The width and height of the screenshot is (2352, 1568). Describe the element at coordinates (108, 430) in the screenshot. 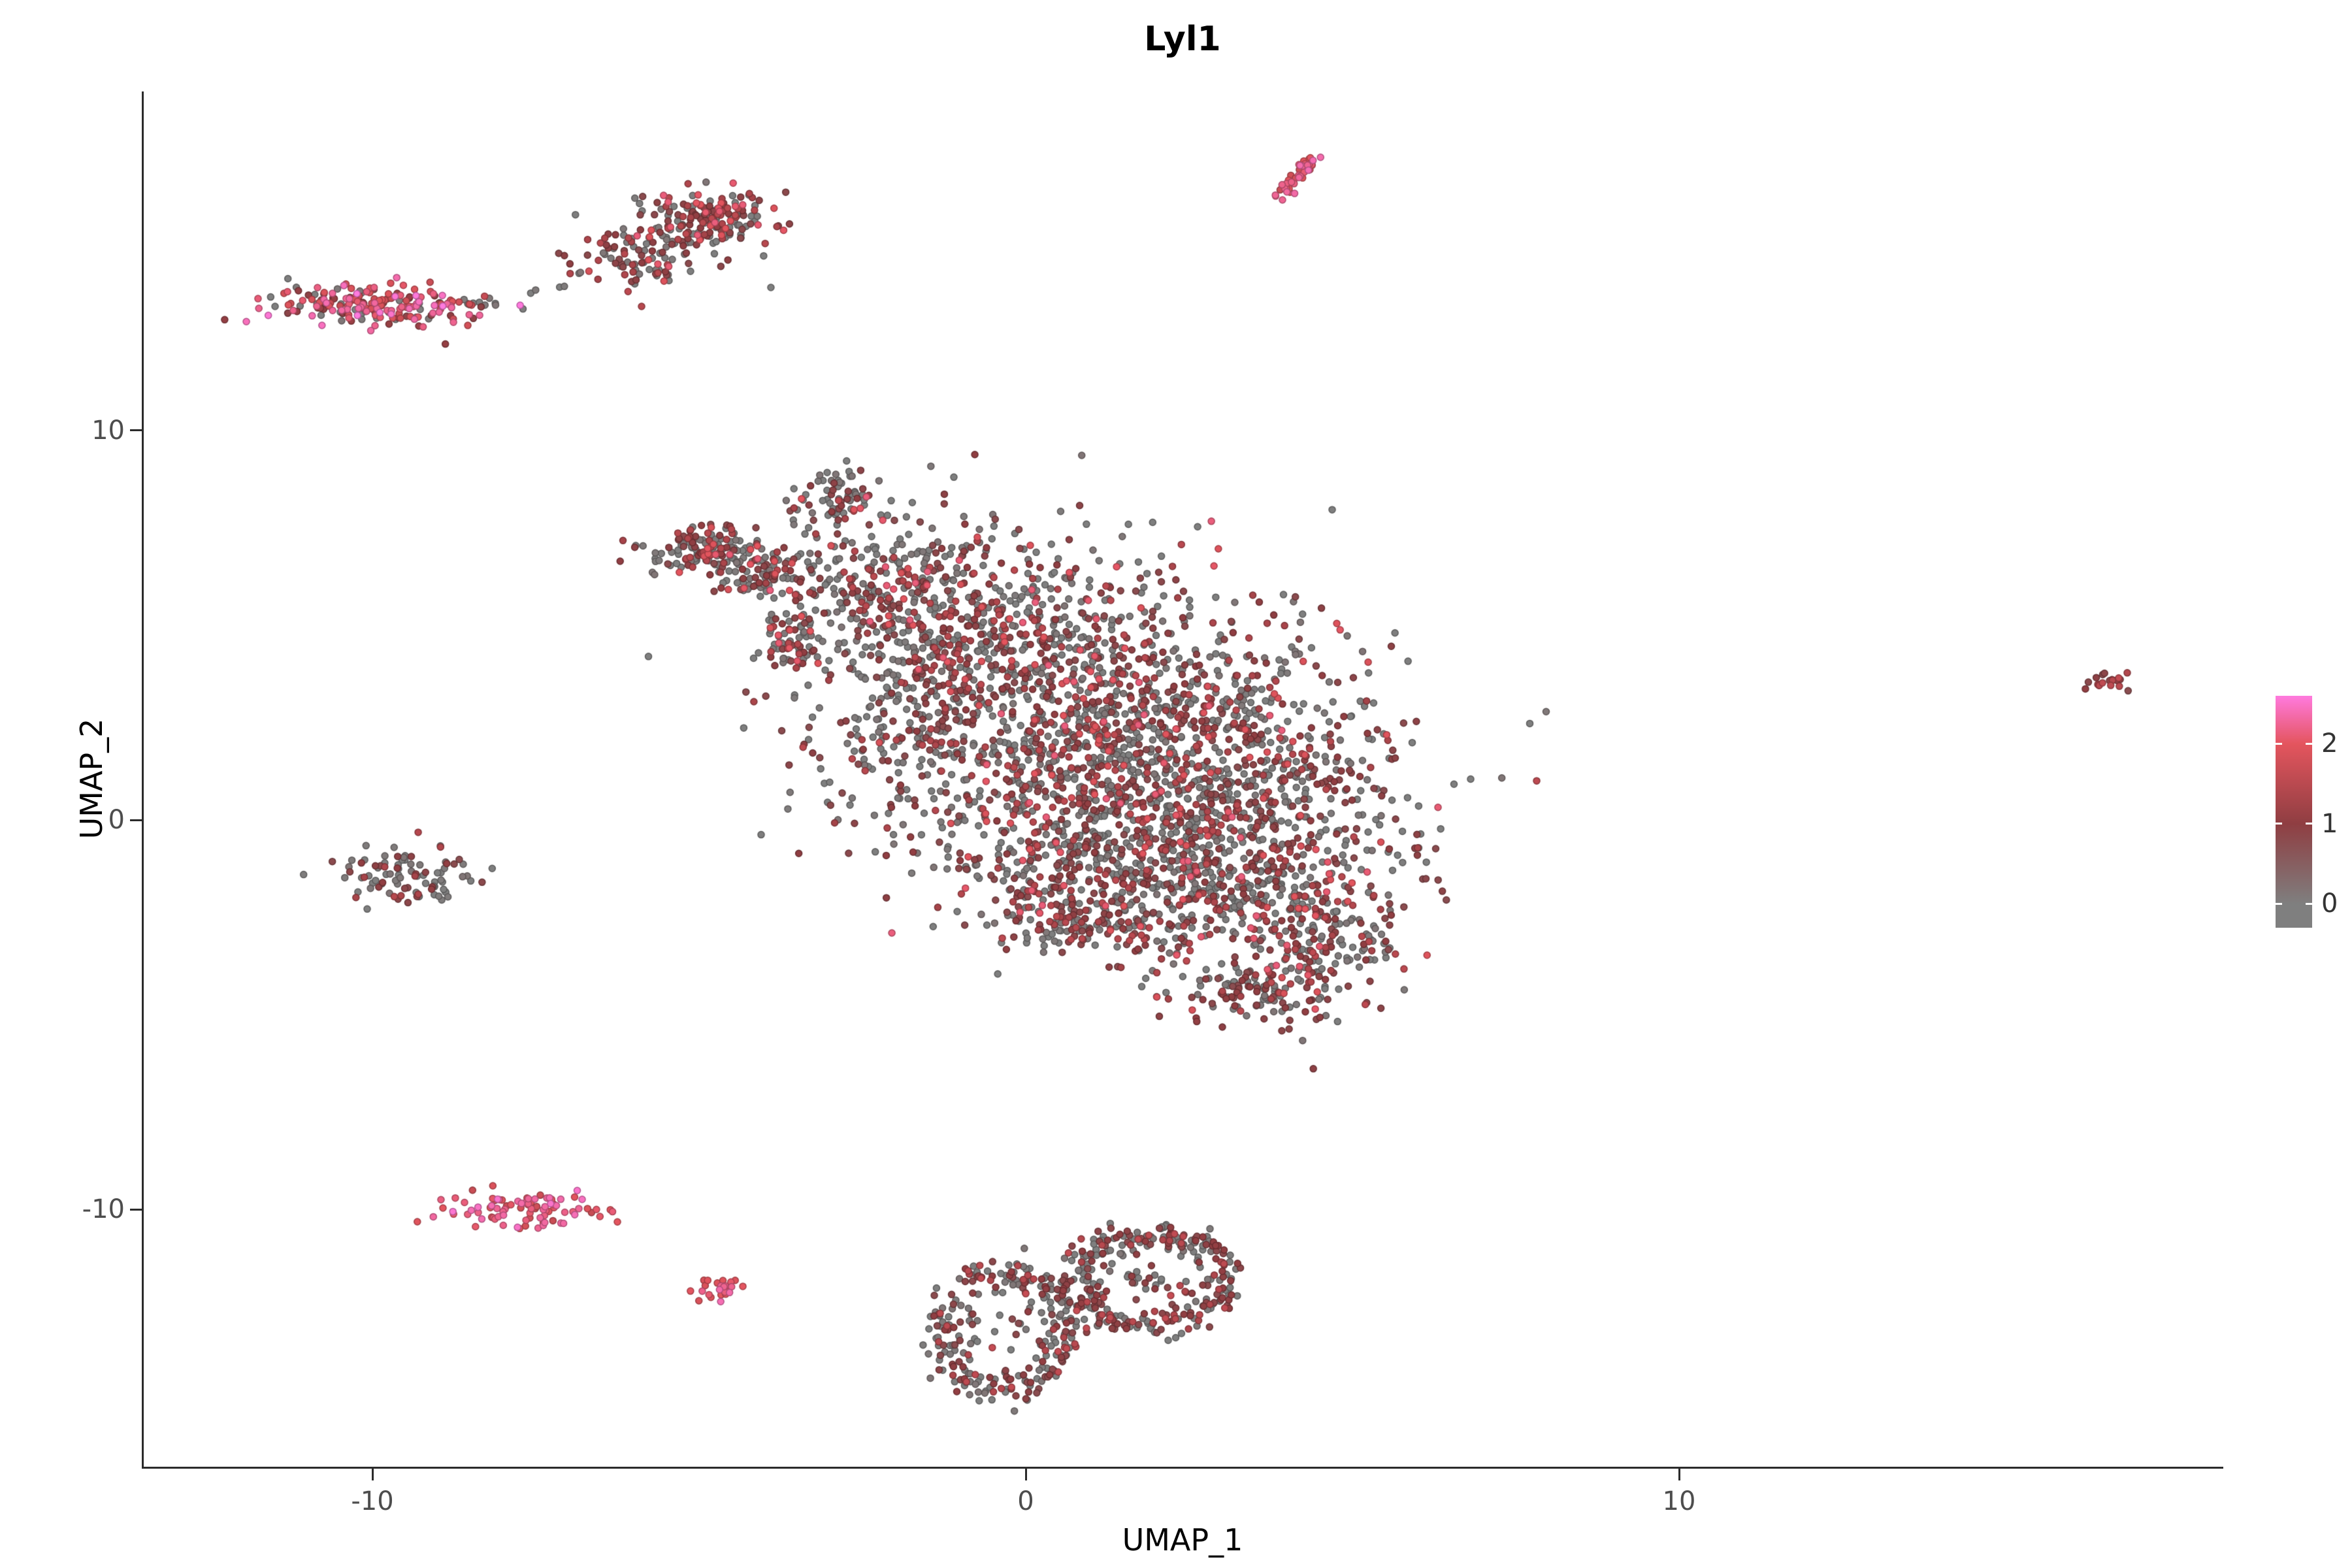

I see `y-tick-label: 10` at that location.